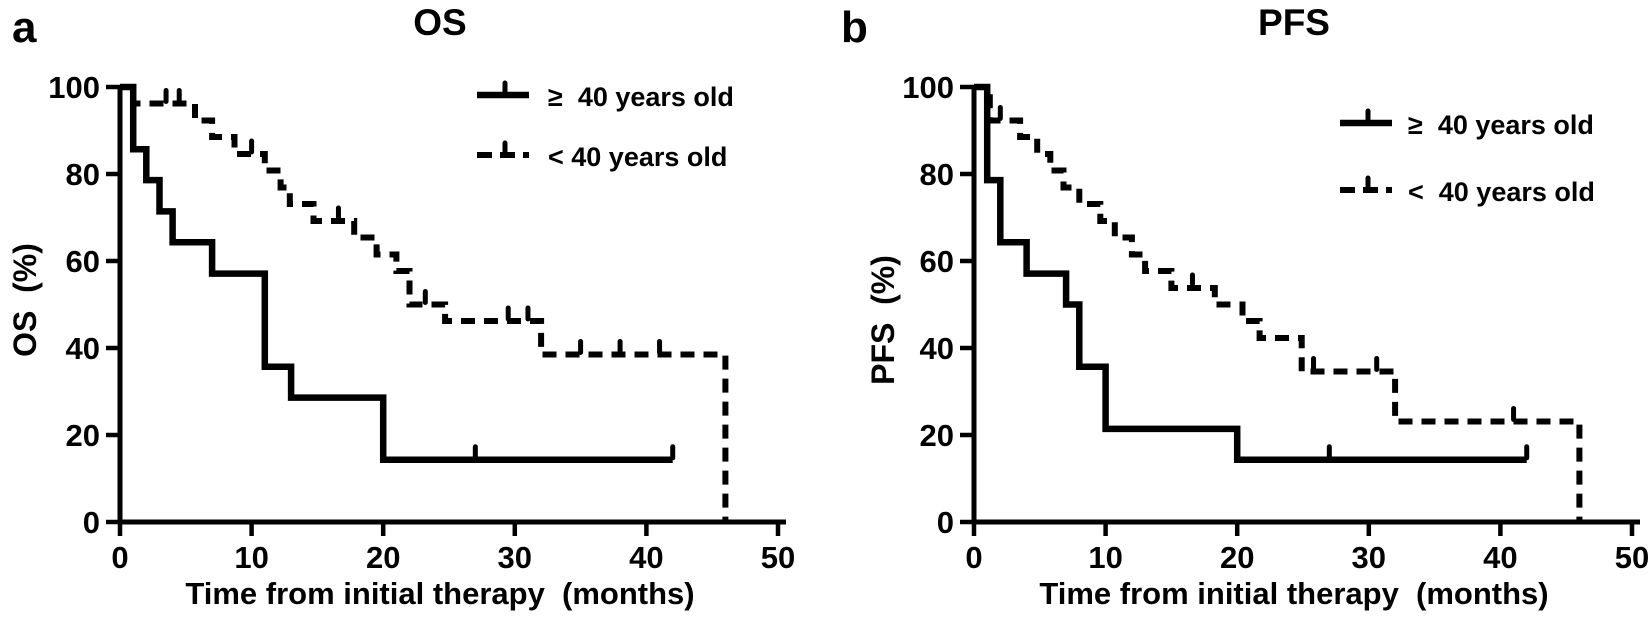 The width and height of the screenshot is (1650, 627). What do you see at coordinates (91, 522) in the screenshot?
I see `panel-a-y-tick-label: 0` at bounding box center [91, 522].